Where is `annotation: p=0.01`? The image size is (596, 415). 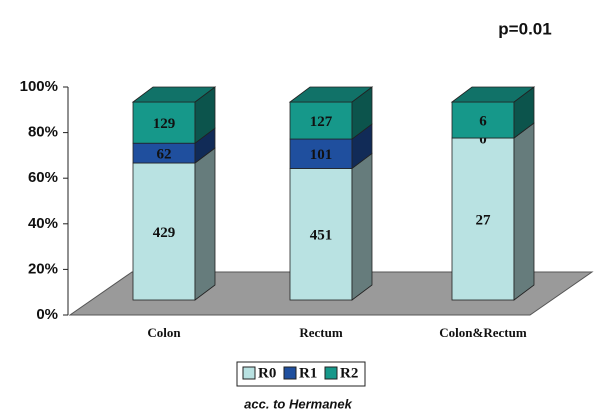
annotation: p=0.01 is located at coordinates (524, 28).